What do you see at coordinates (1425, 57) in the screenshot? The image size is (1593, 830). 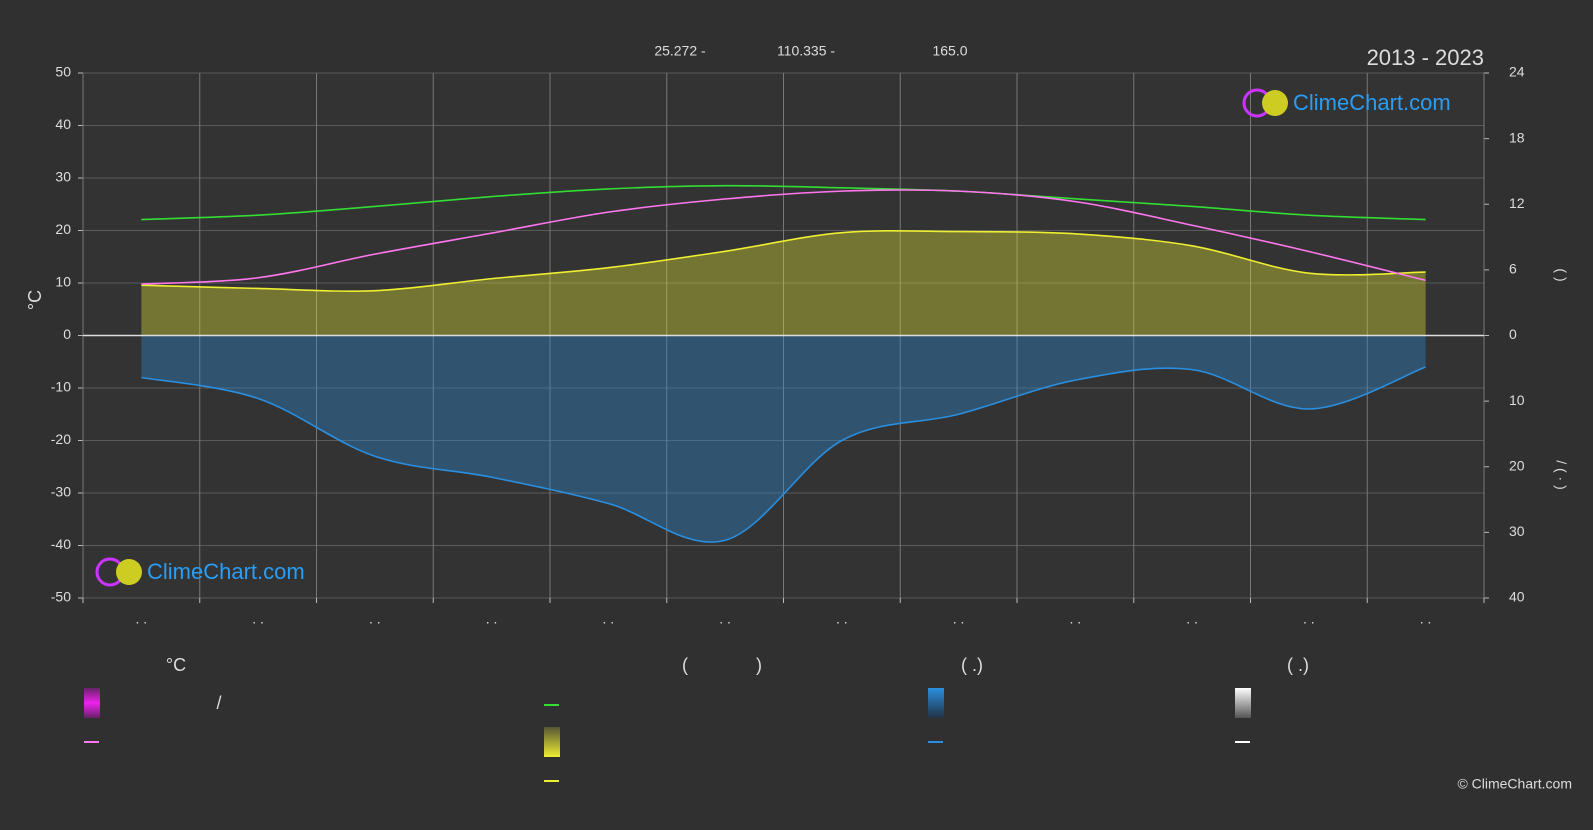 I see `chart-title: 2013 - 2023` at bounding box center [1425, 57].